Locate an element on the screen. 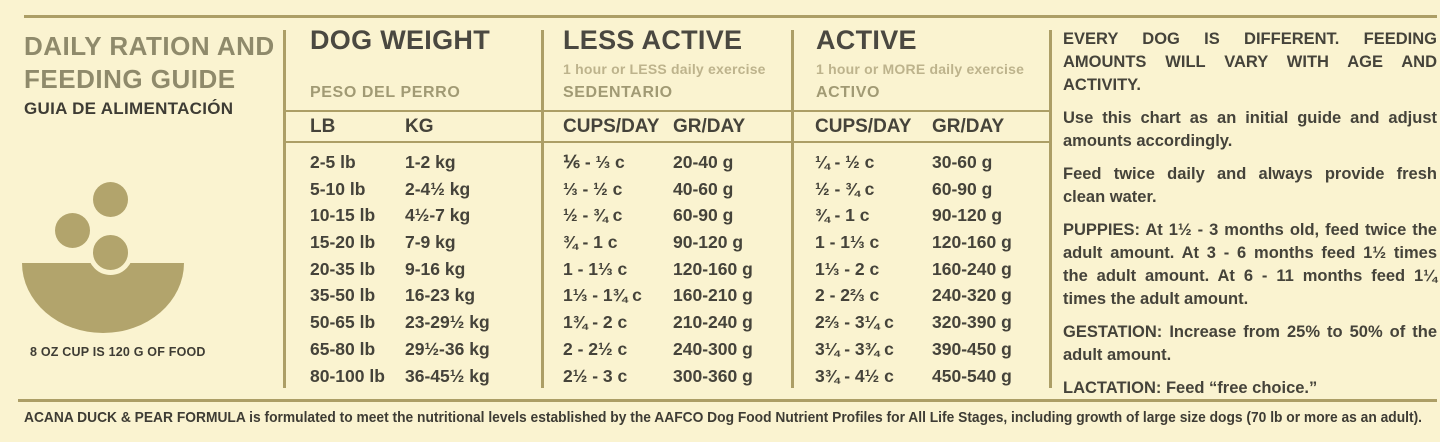 This screenshot has width=1440, height=442. less-active-cups-value: ½ - ¾ c is located at coordinates (593, 215).